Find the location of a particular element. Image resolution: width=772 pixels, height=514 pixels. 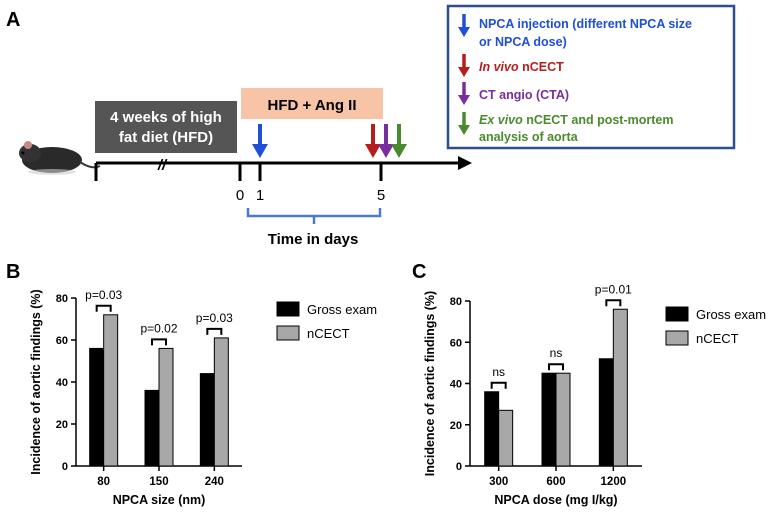

legend-exvivo-rest: nCECT and post-mortem is located at coordinates (598, 120).